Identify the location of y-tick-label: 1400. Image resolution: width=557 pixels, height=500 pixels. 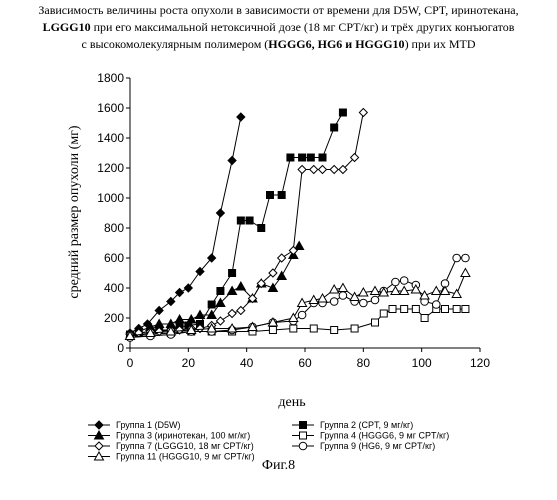
(110, 138).